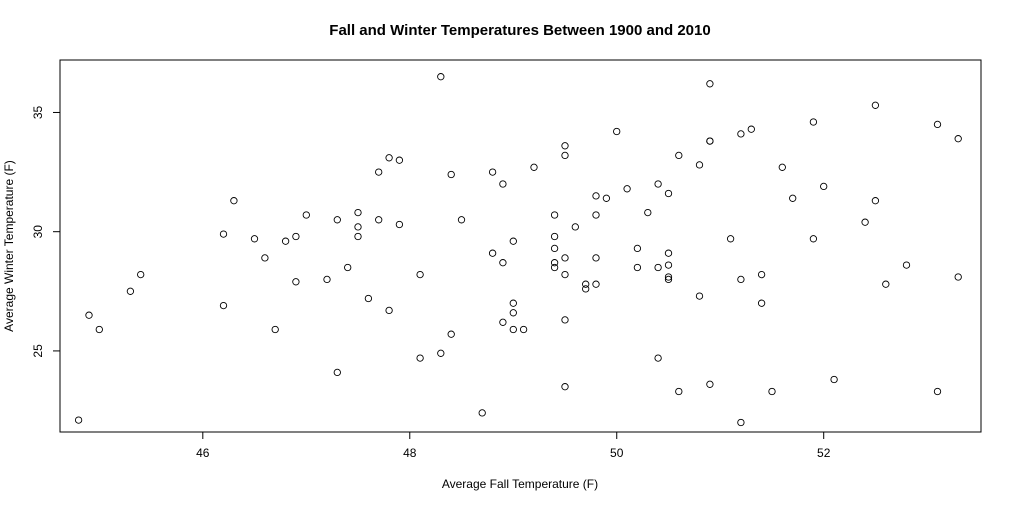  What do you see at coordinates (410, 453) in the screenshot?
I see `x-tick-label: 48` at bounding box center [410, 453].